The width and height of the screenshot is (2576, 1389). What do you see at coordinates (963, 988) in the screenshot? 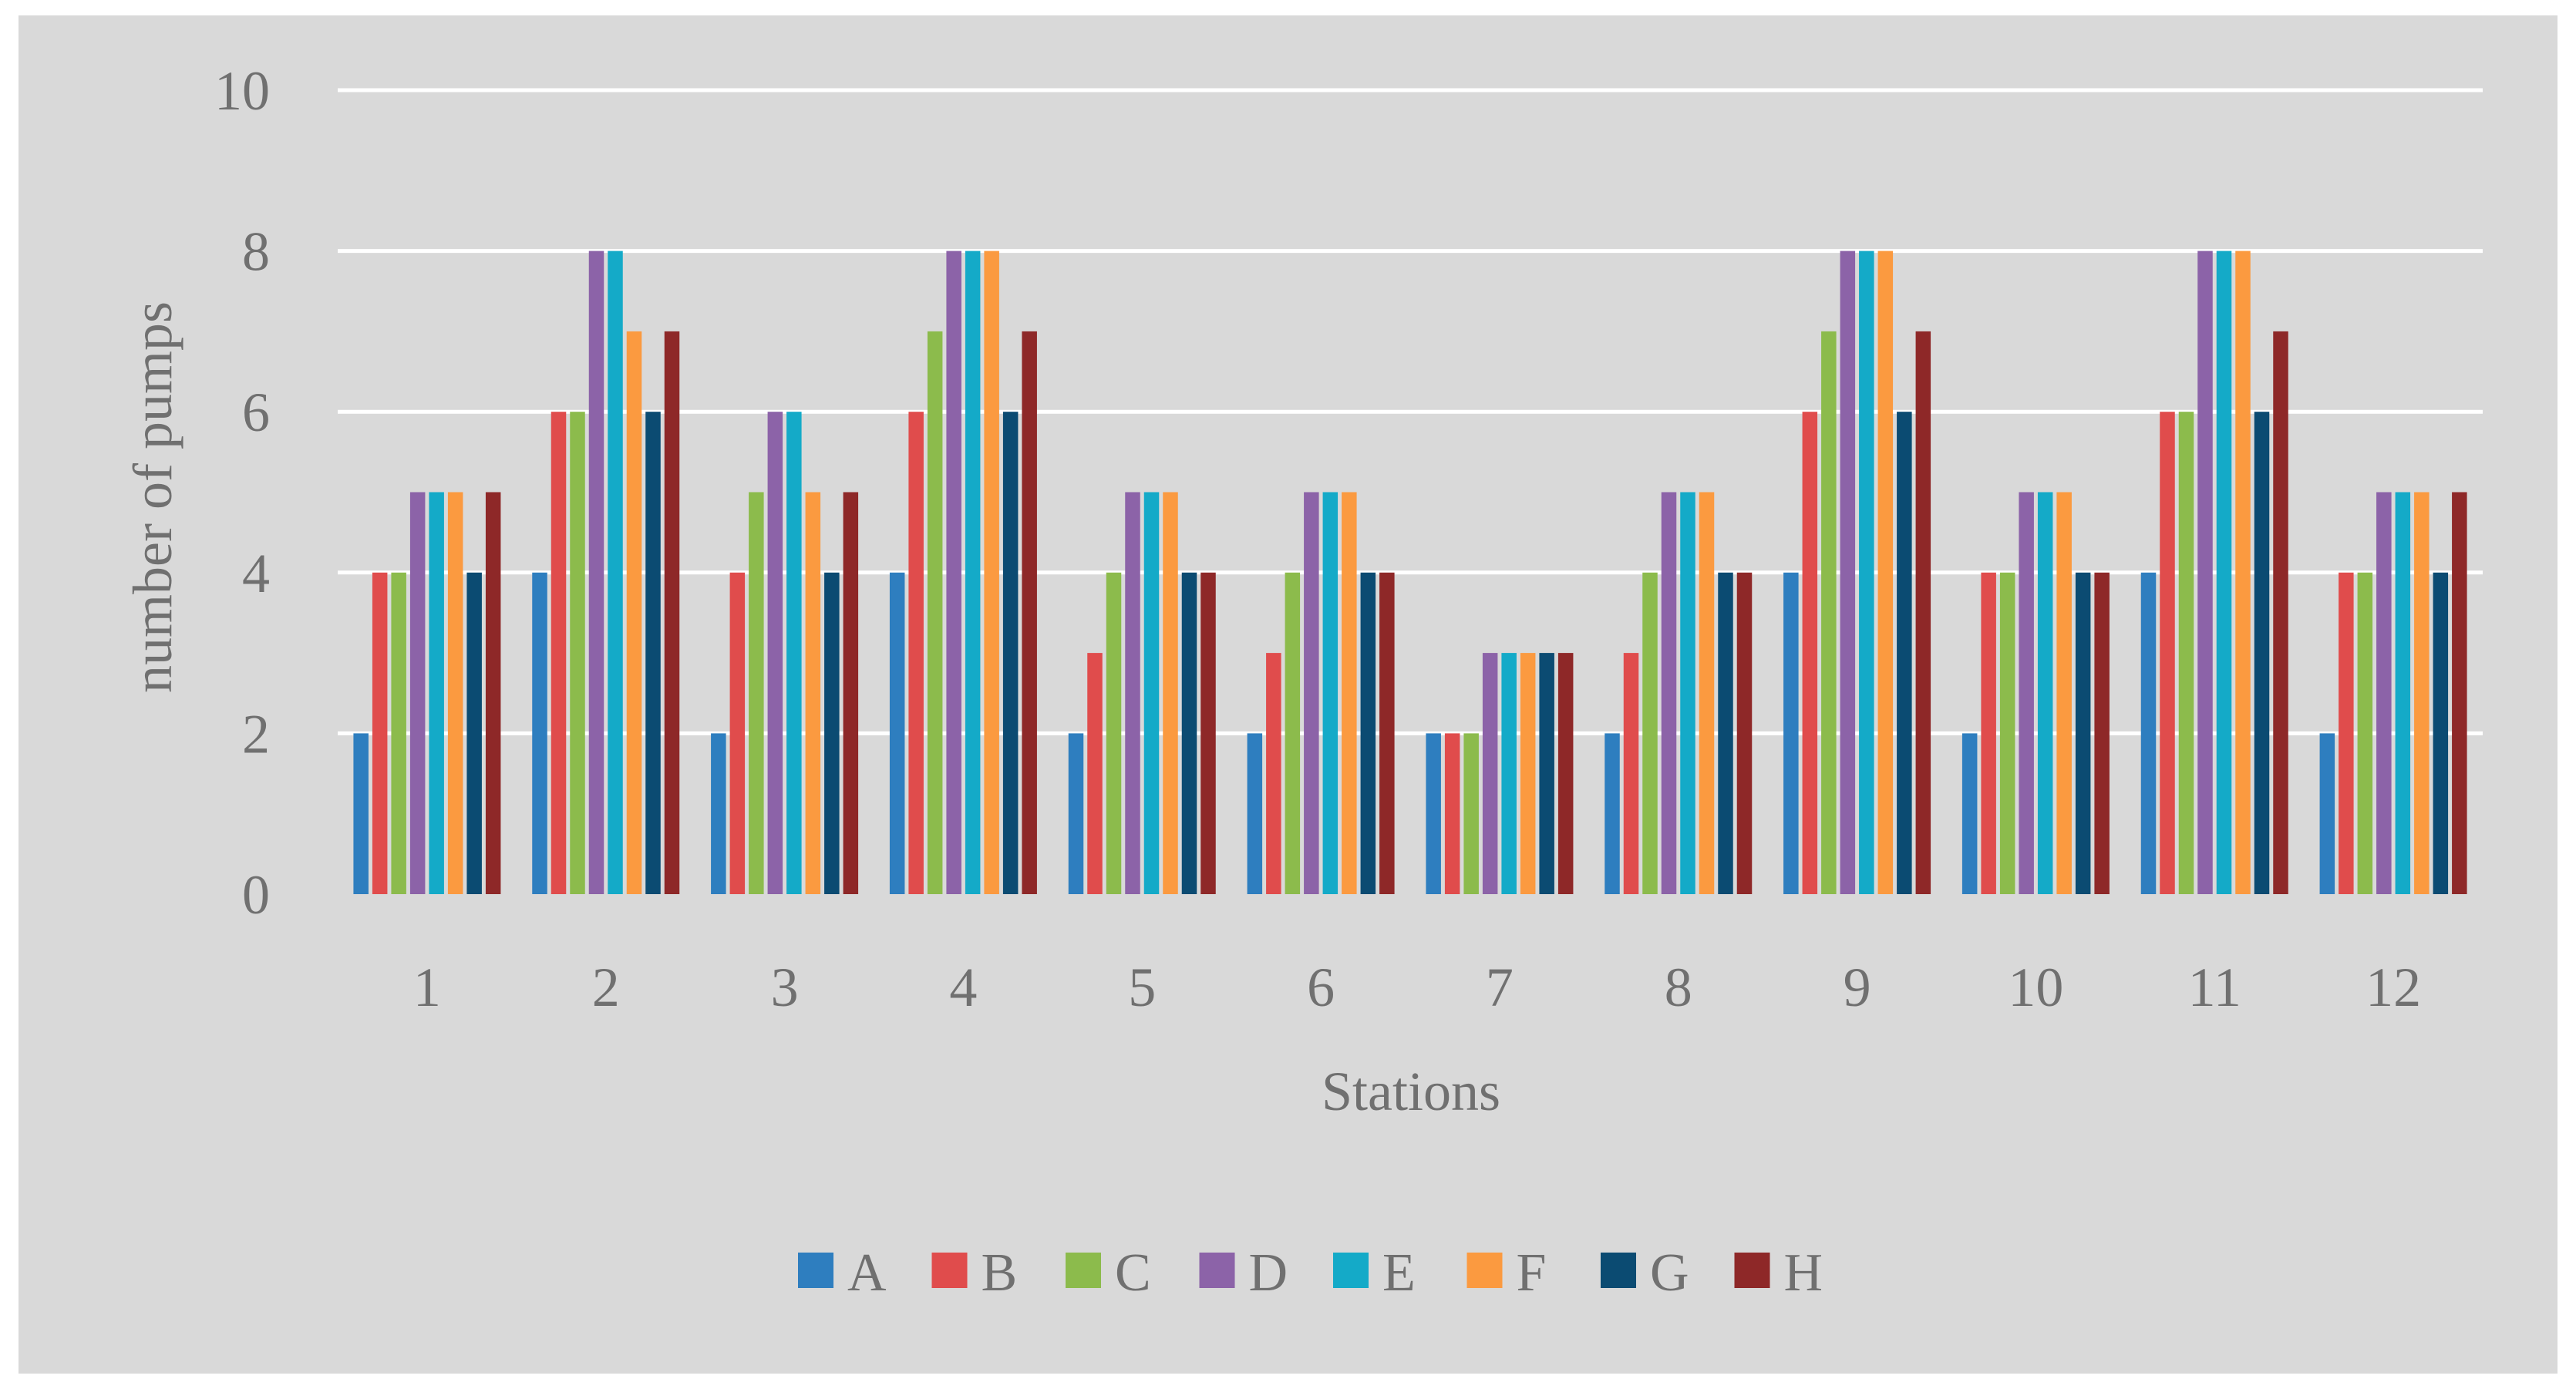
I see `x-tick-label: 4` at bounding box center [963, 988].